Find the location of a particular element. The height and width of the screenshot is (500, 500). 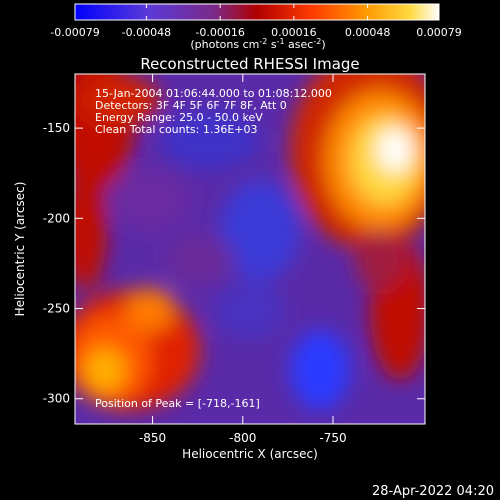

y-tick-label: -150 is located at coordinates (56, 128).